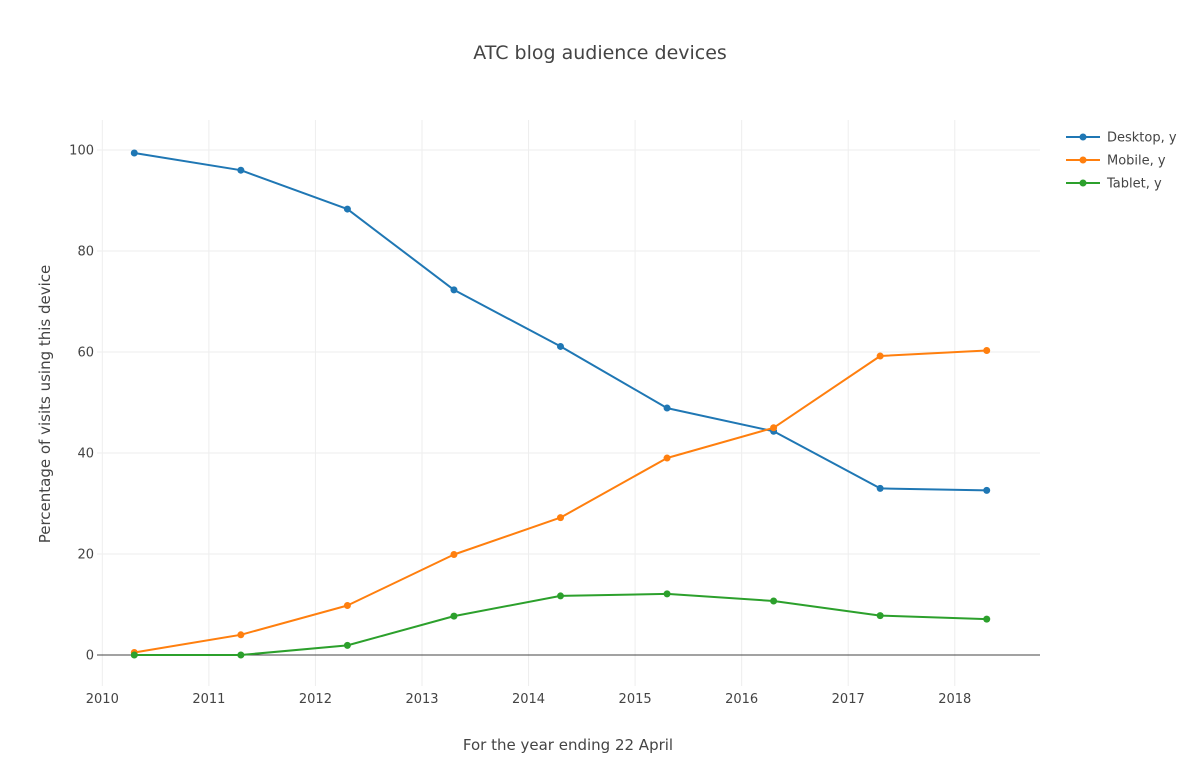  I want to click on legend-label-desktop: Desktop, y, so click(1142, 138).